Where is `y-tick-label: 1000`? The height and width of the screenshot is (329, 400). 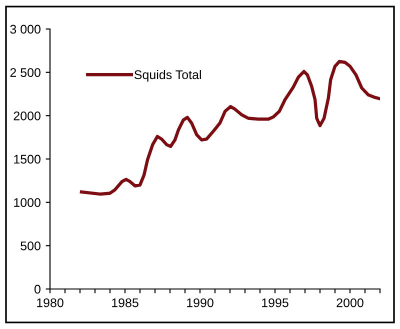
y-tick-label: 1000 is located at coordinates (27, 202).